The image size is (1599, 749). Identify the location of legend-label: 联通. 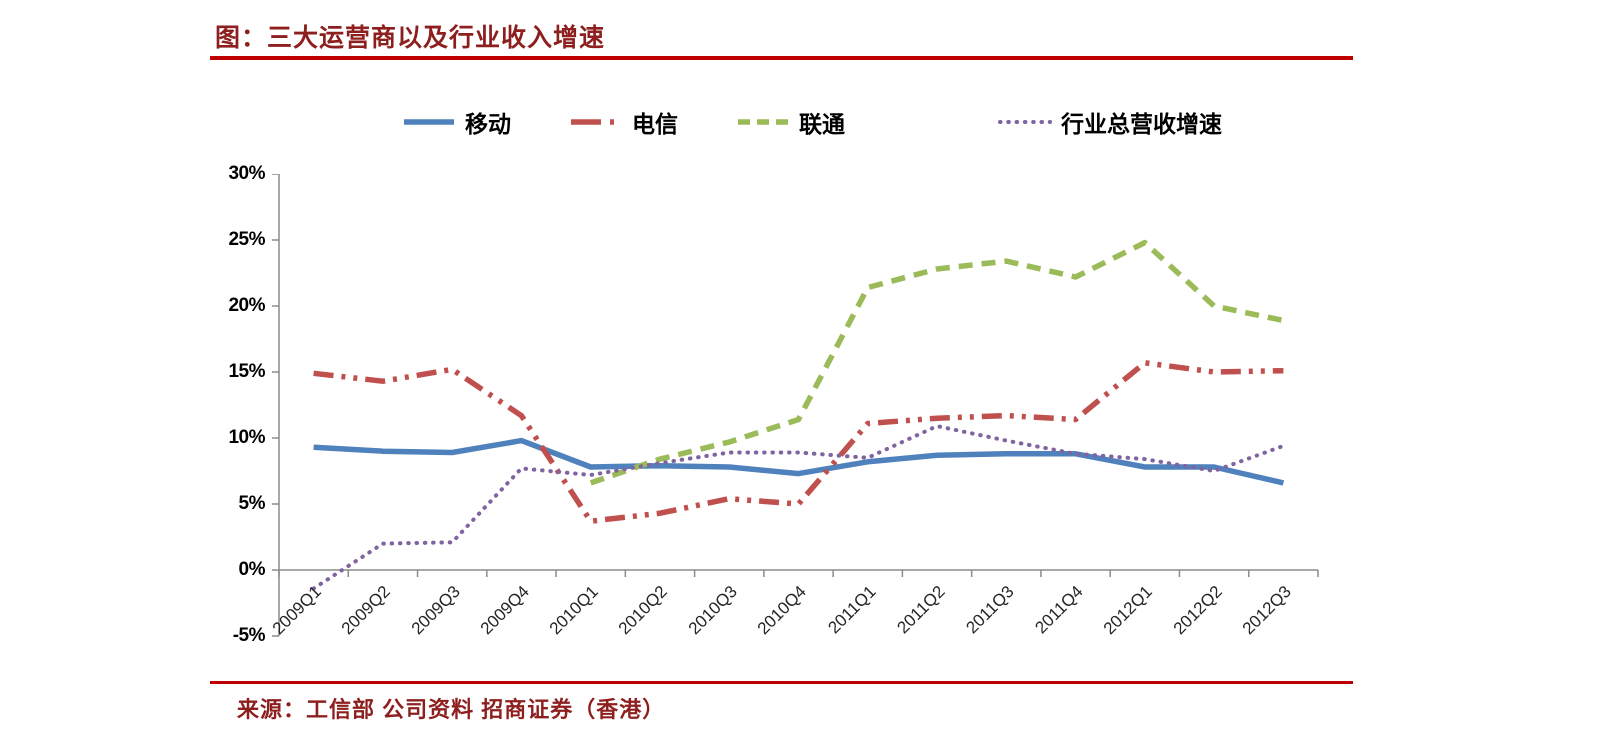
(822, 124).